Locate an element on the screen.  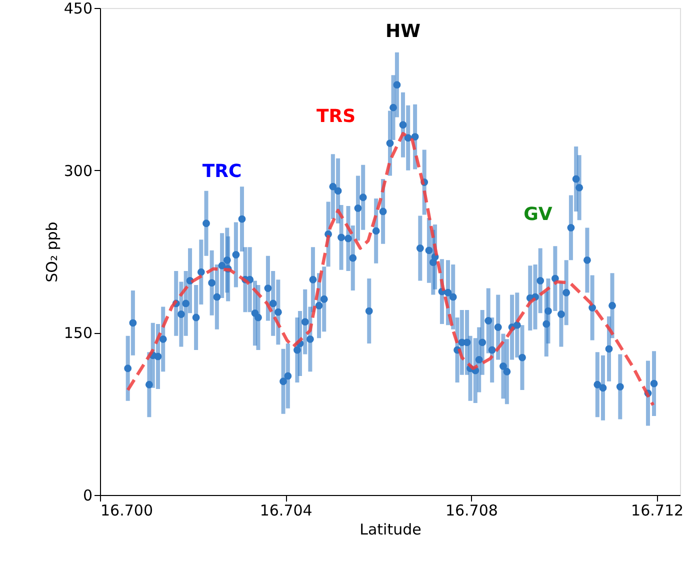
x-tick-label: 16.700 is located at coordinates (126, 511).